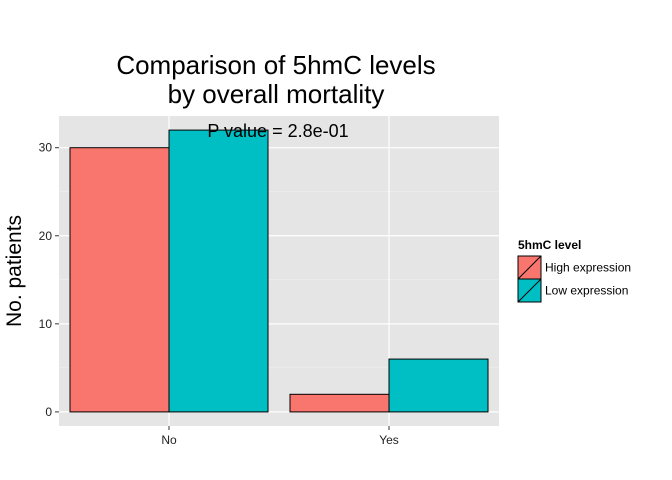 The height and width of the screenshot is (480, 672). I want to click on bar-low-expression-no, so click(218, 271).